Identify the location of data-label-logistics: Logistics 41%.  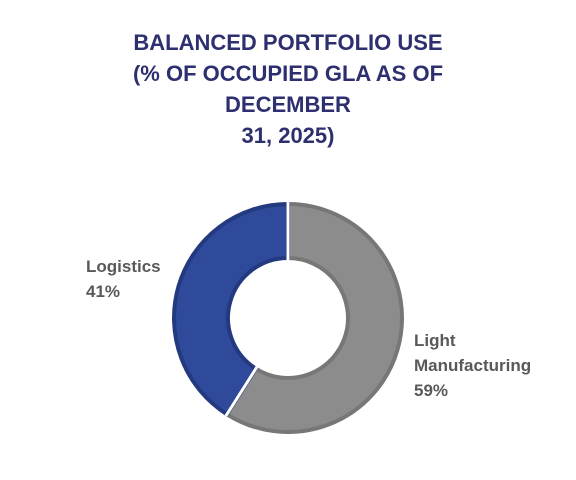
(123, 279).